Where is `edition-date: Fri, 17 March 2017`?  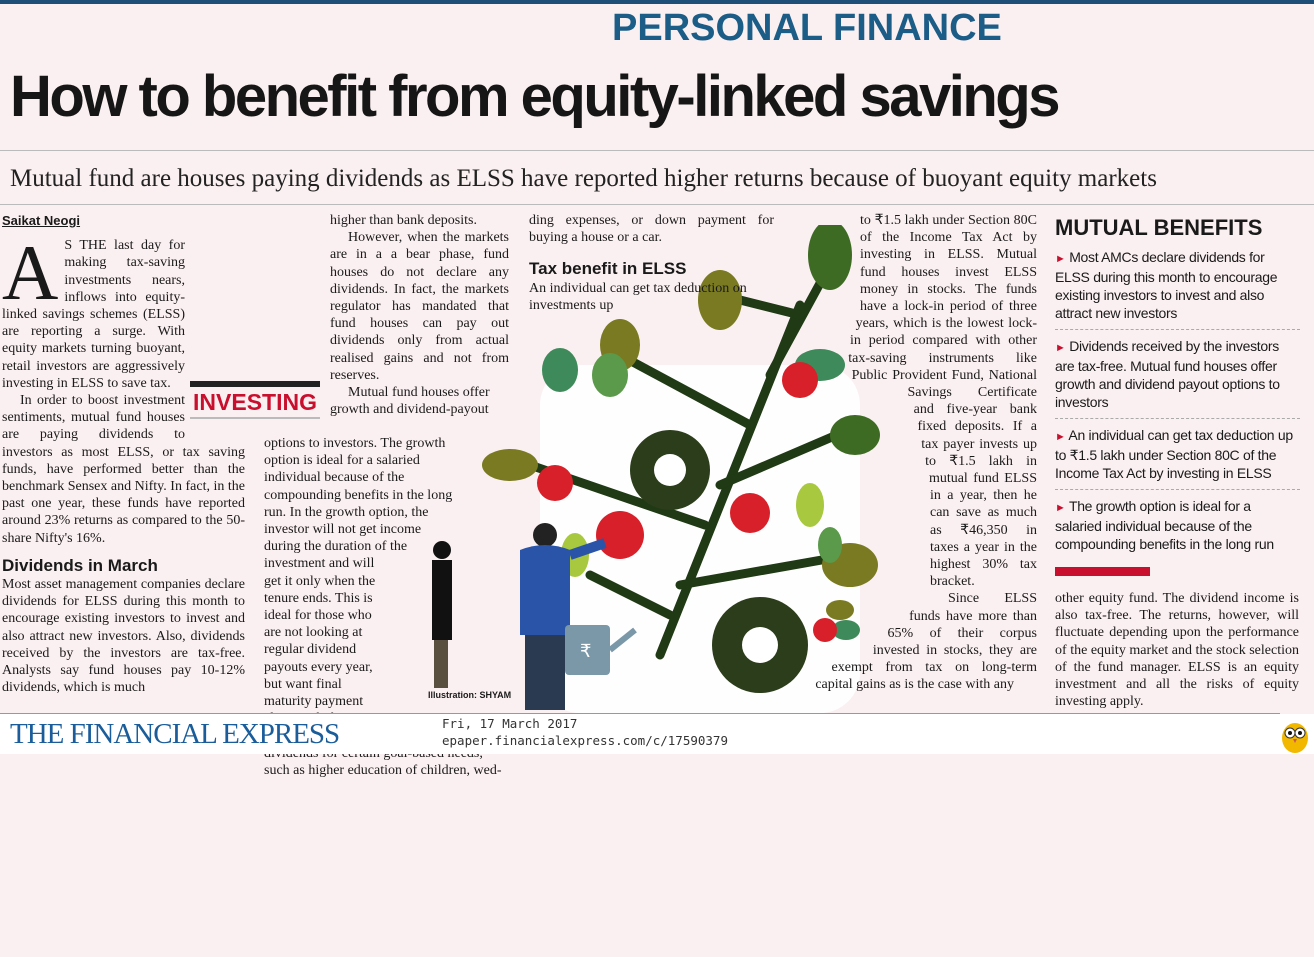 edition-date: Fri, 17 March 2017 is located at coordinates (510, 723).